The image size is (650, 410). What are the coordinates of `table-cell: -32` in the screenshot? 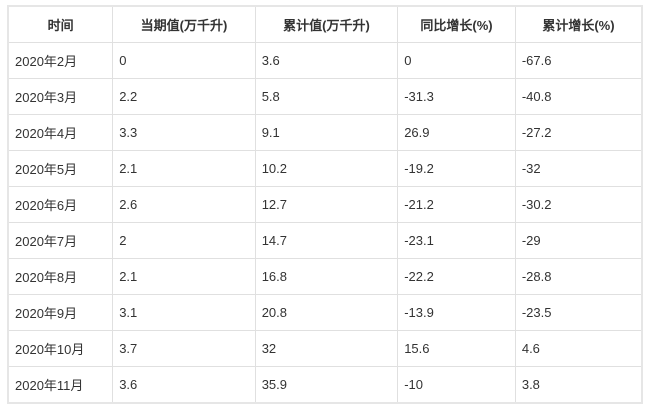 It's located at (578, 168).